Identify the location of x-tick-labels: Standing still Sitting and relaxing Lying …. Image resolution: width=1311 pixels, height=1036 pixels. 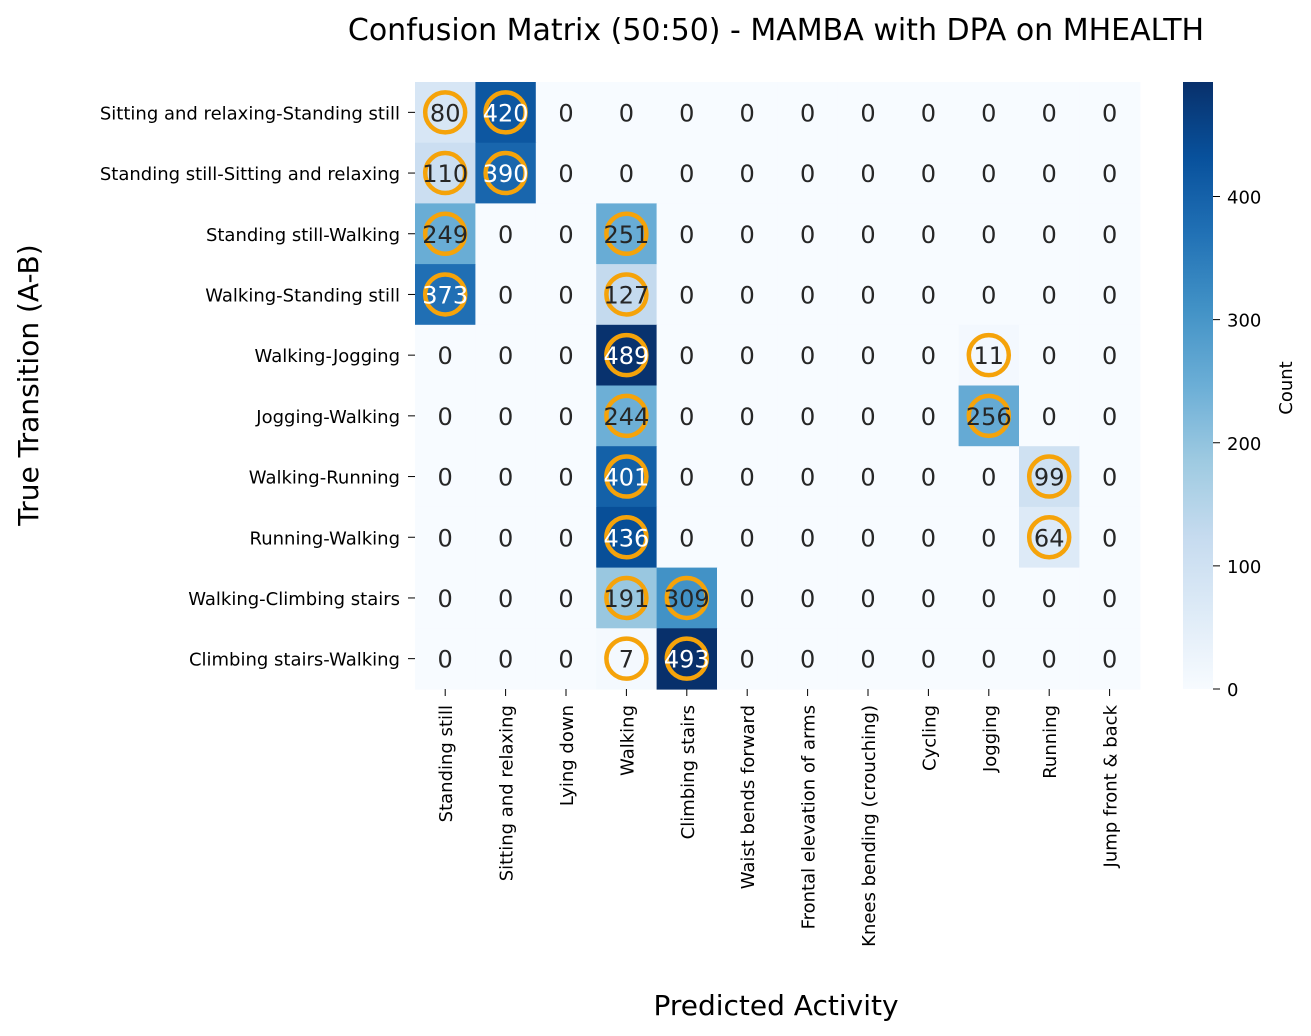
(779, 818).